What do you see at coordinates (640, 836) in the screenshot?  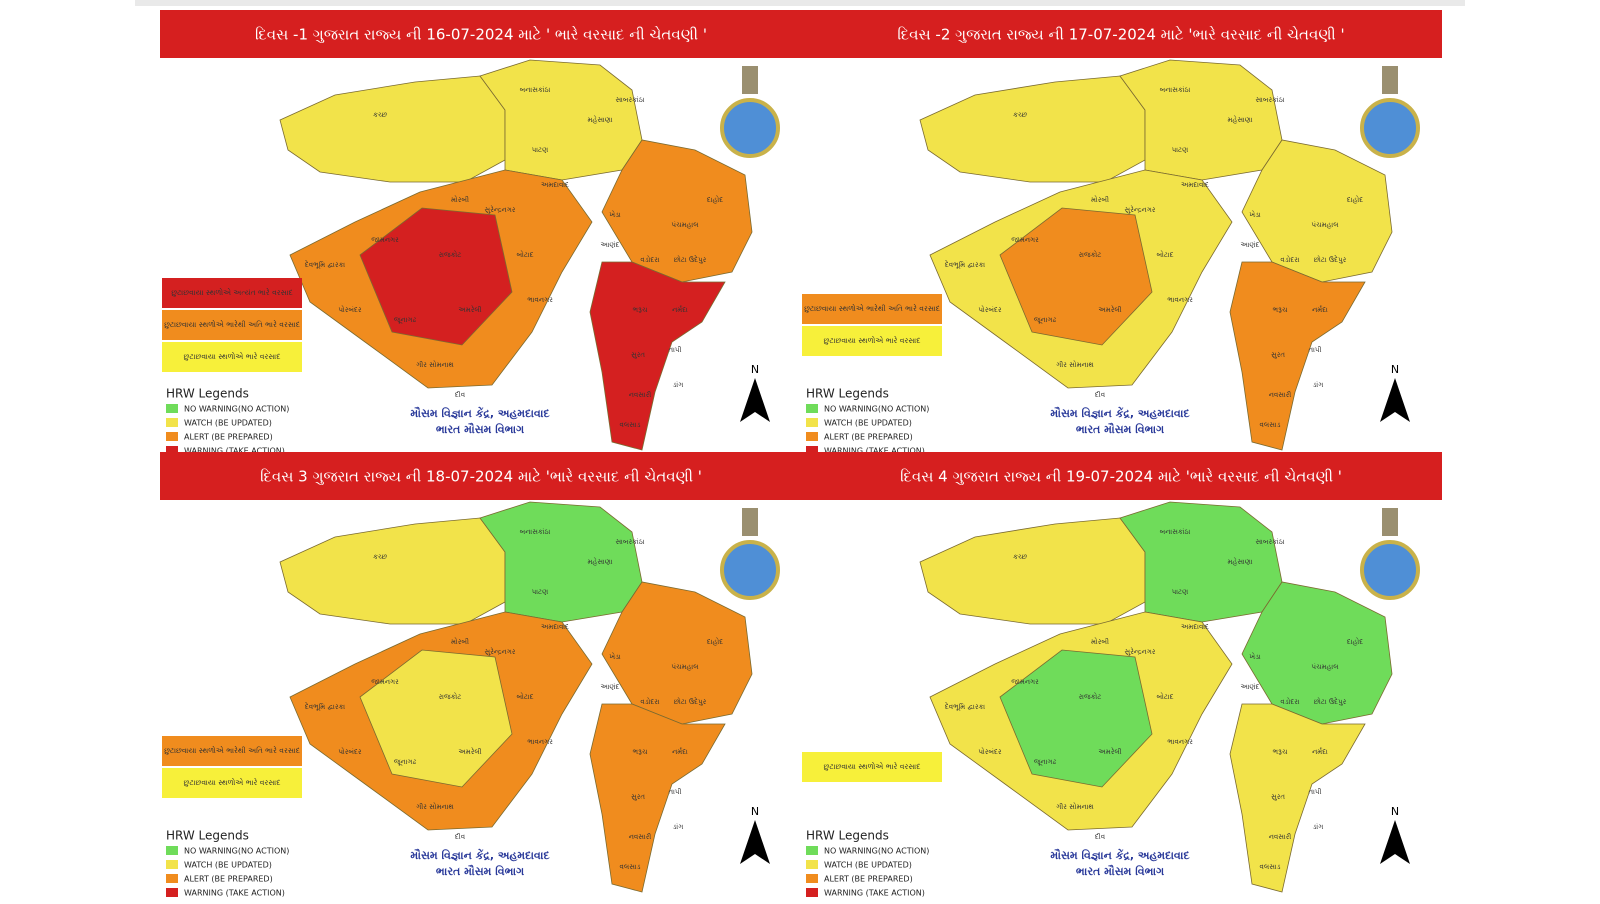 I see `district-label: નવસારી` at bounding box center [640, 836].